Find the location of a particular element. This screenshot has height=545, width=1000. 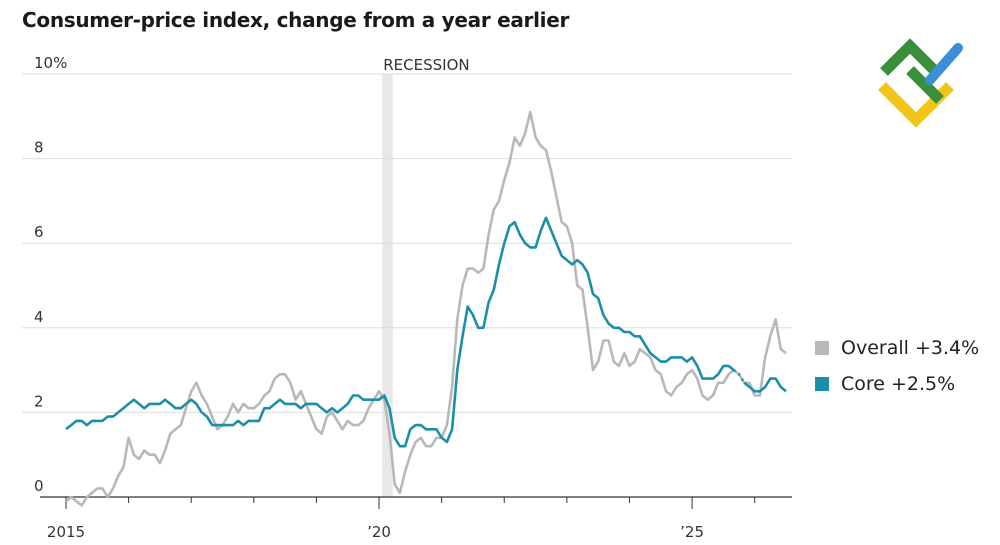

y-axis-tick-labels: 0 2 4 6 8 10% is located at coordinates (50, 274).